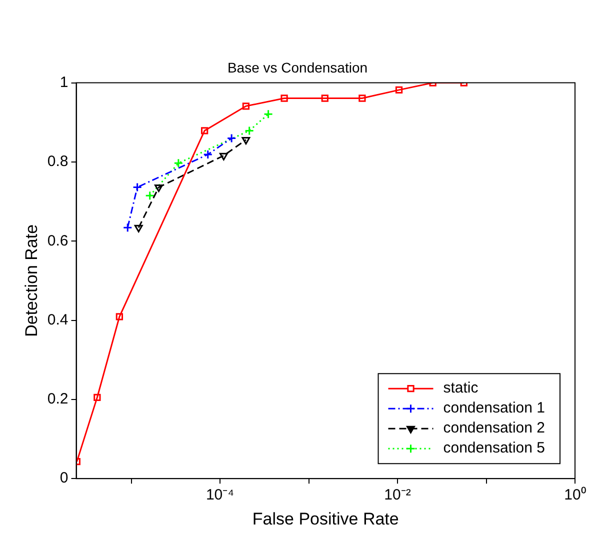 The height and width of the screenshot is (542, 607). Describe the element at coordinates (57, 241) in the screenshot. I see `y-tick-label: 0.6` at that location.